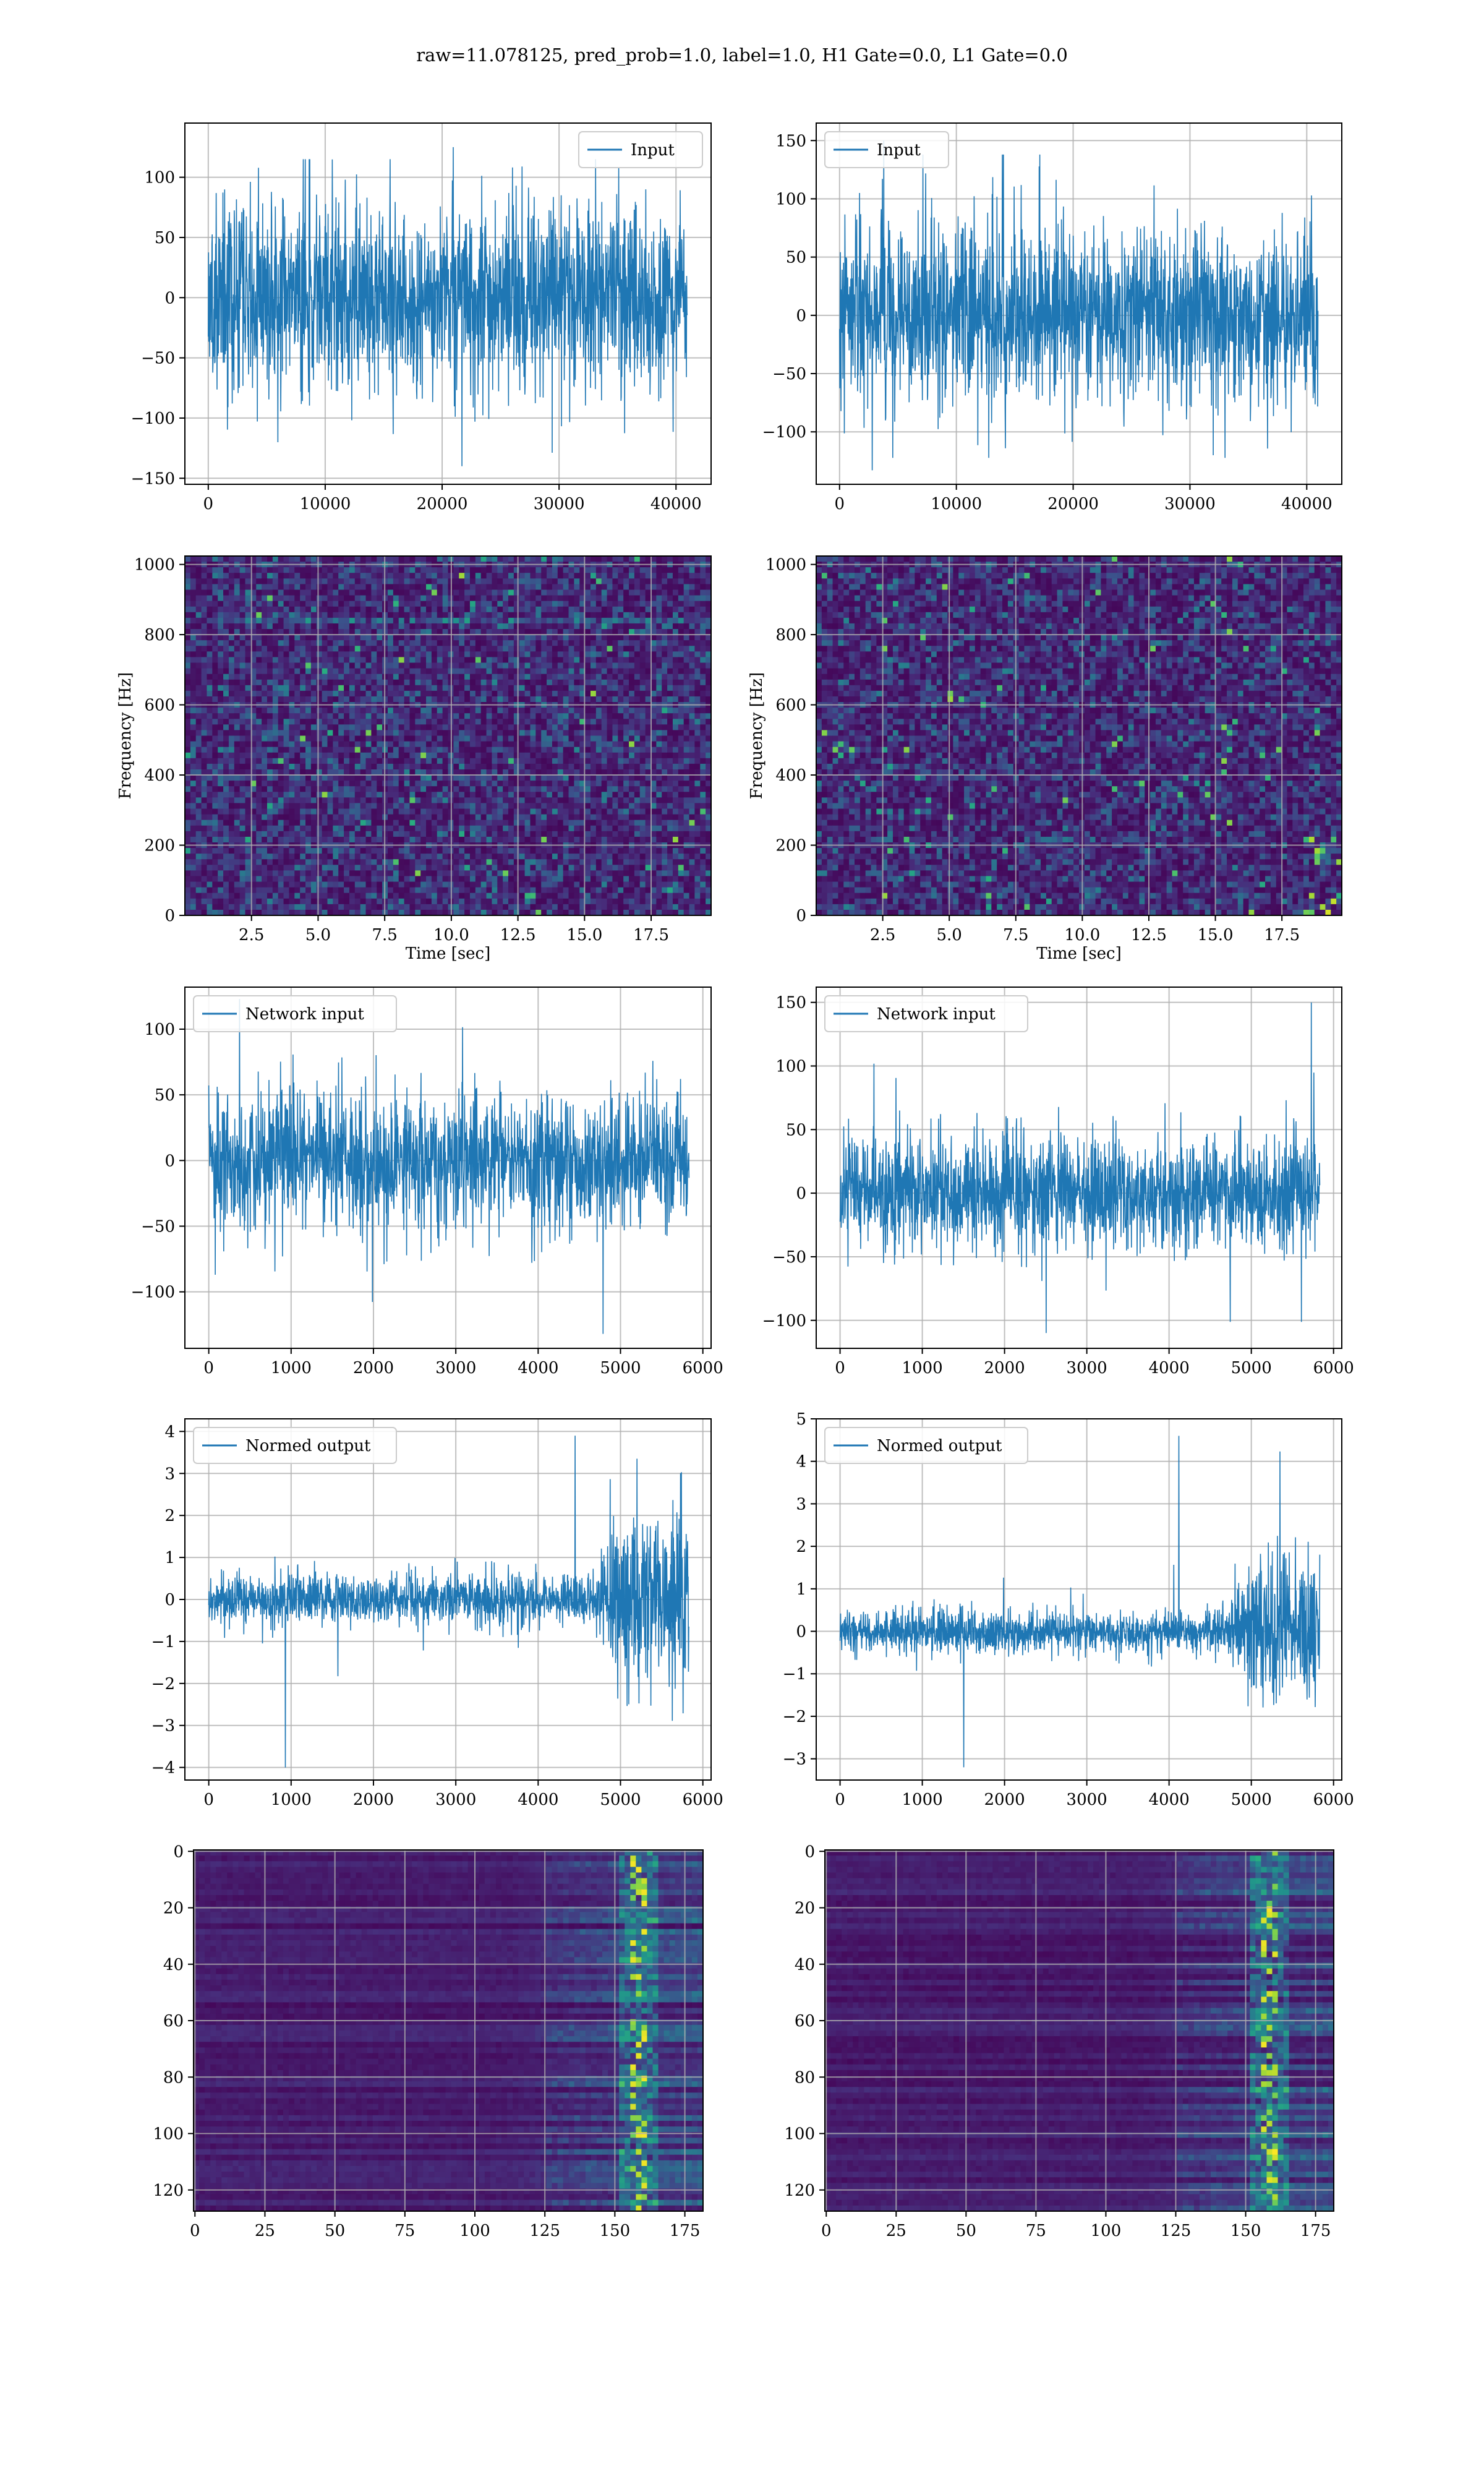  Describe the element at coordinates (1251, 1800) in the screenshot. I see `l1_normed_output-xtick-label: 5000` at that location.